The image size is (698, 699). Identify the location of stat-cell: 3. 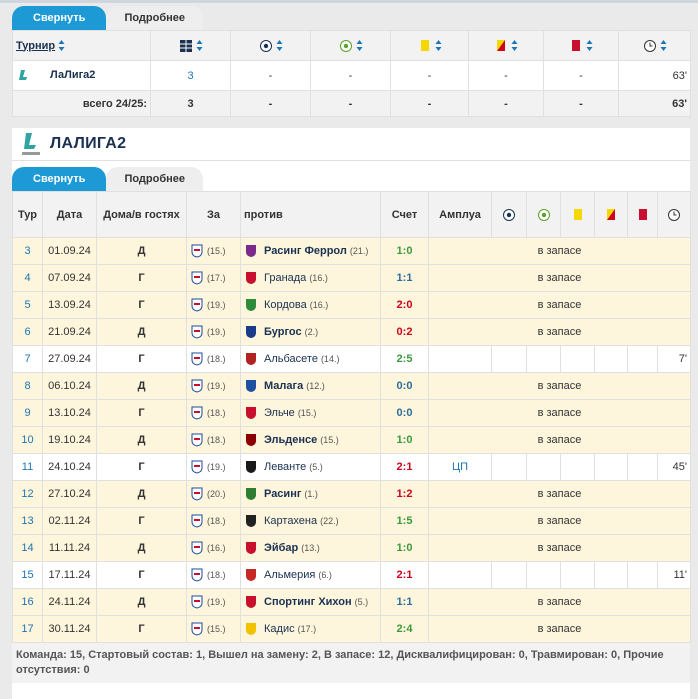
(190, 75).